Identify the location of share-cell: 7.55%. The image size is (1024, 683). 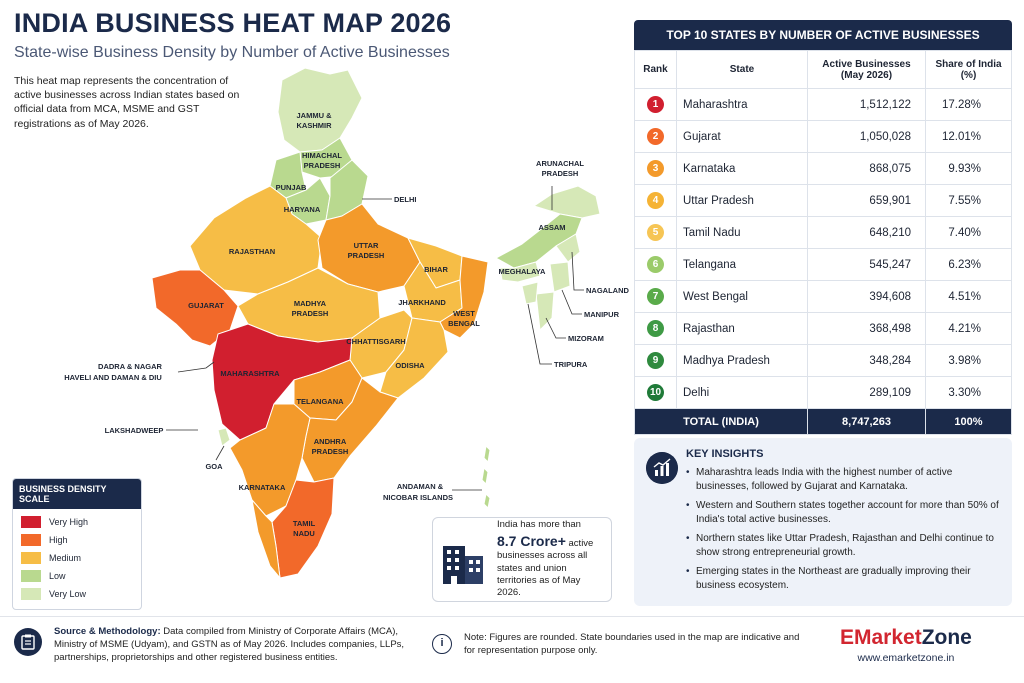
(968, 200).